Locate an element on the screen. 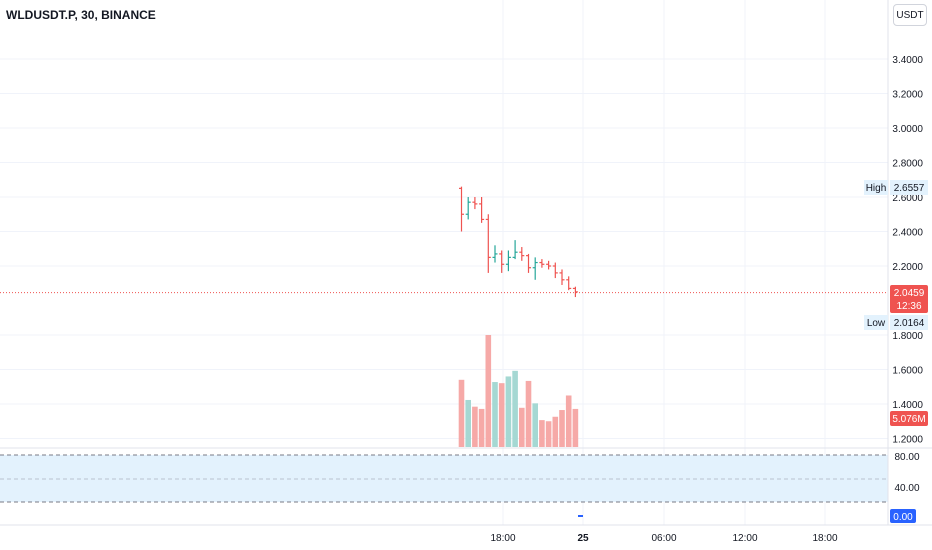 This screenshot has width=932, height=550. oscillator-marker is located at coordinates (580, 516).